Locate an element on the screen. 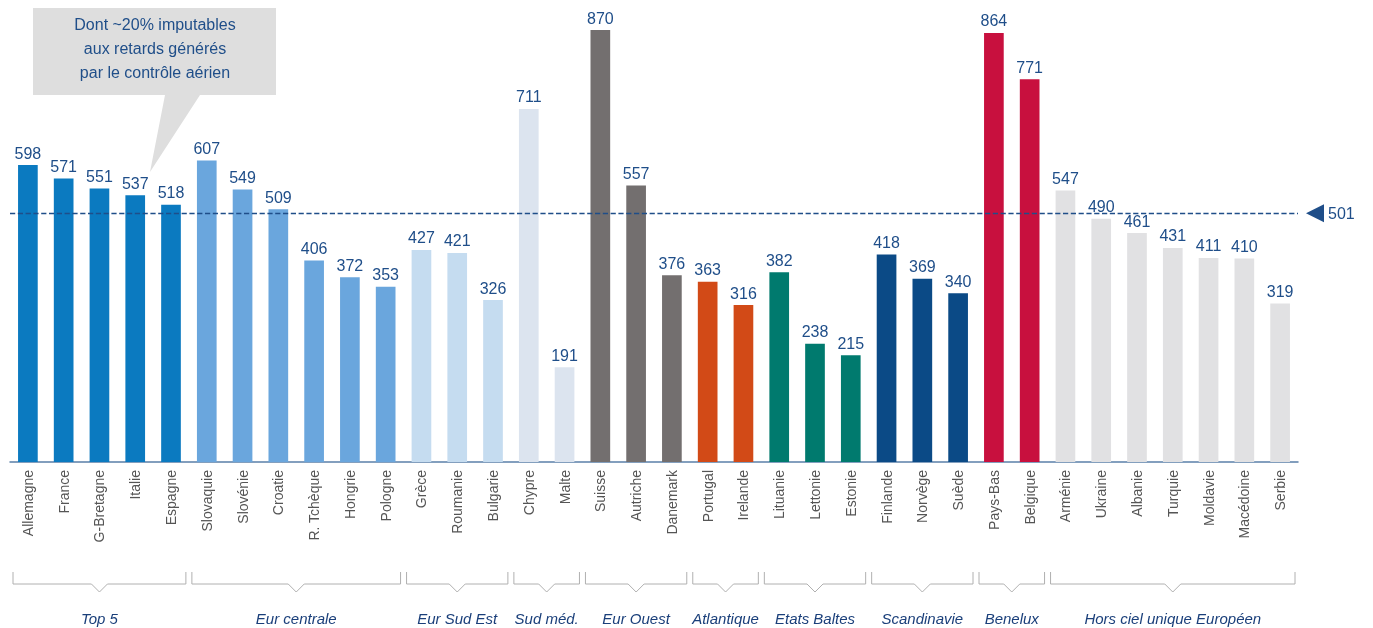 The image size is (1373, 628). data-label: 607 is located at coordinates (207, 149).